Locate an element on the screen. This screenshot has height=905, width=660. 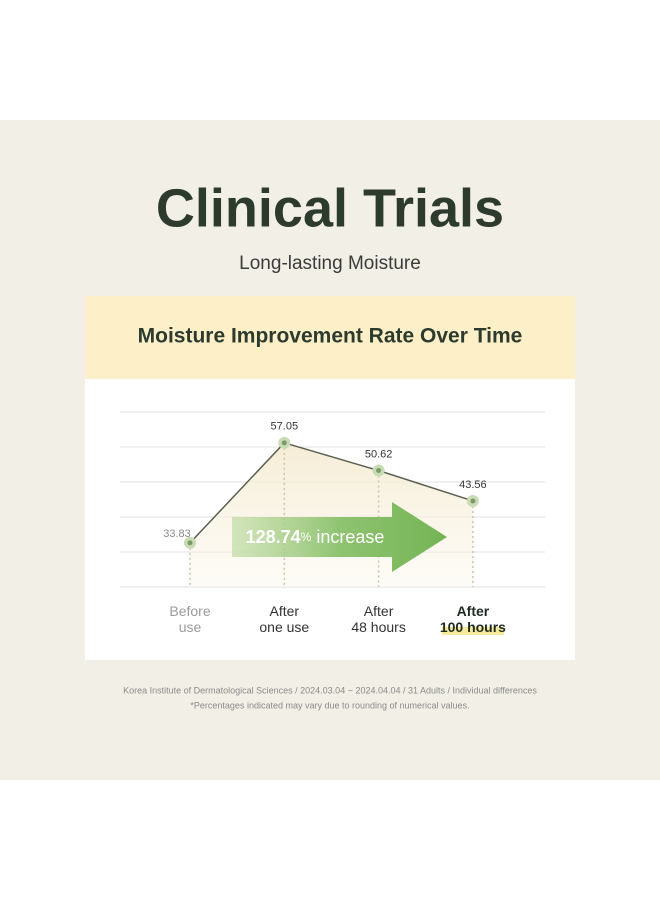
chart-header is located at coordinates (330, 337).